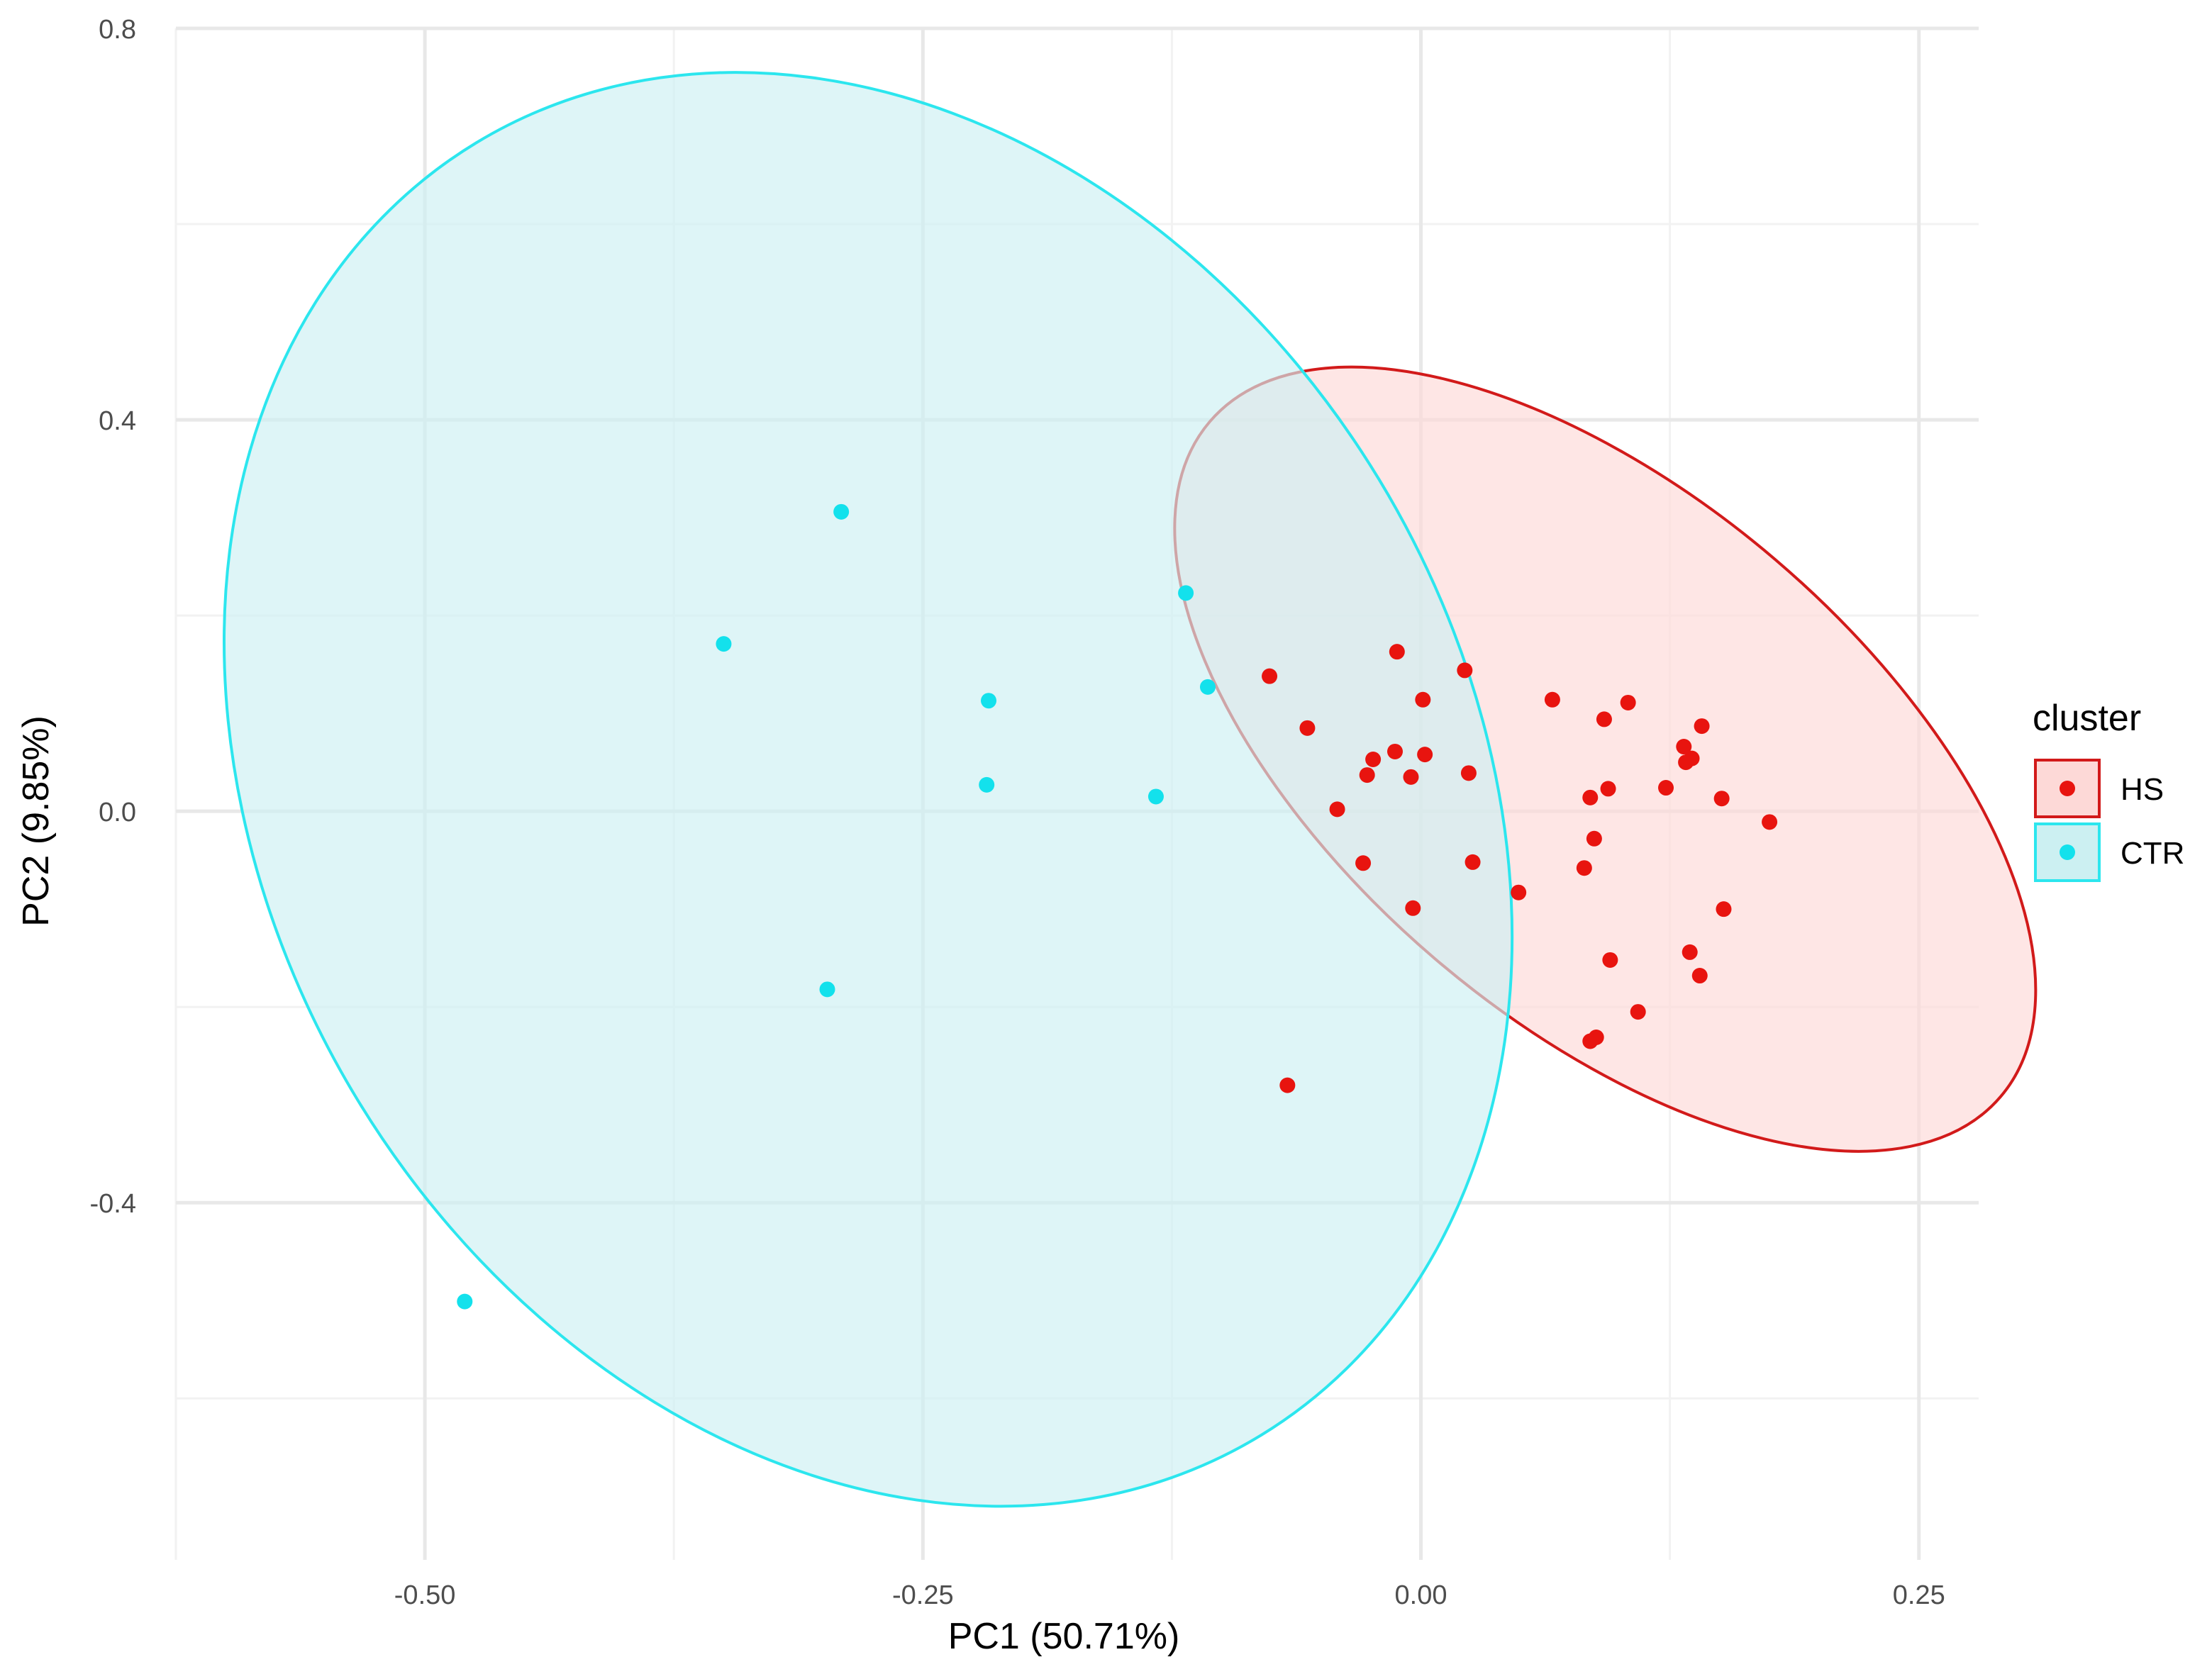  Describe the element at coordinates (1169, 1595) in the screenshot. I see `x-axis-ticks: -0.50 -0.25 0.00 0.25` at that location.